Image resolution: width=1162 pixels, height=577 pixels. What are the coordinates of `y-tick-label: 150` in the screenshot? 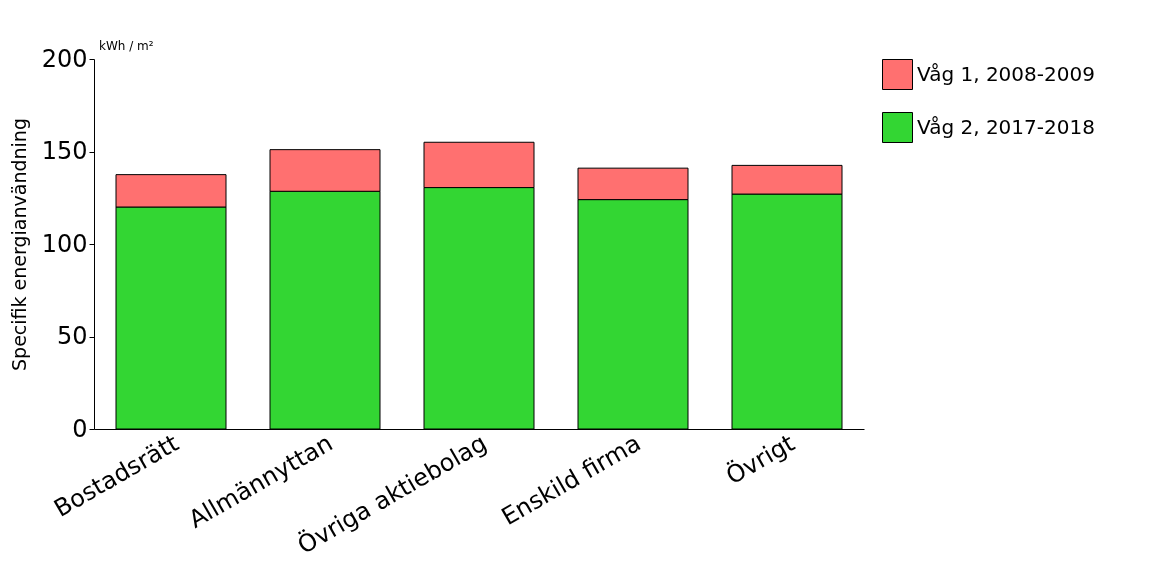 It's located at (64, 151).